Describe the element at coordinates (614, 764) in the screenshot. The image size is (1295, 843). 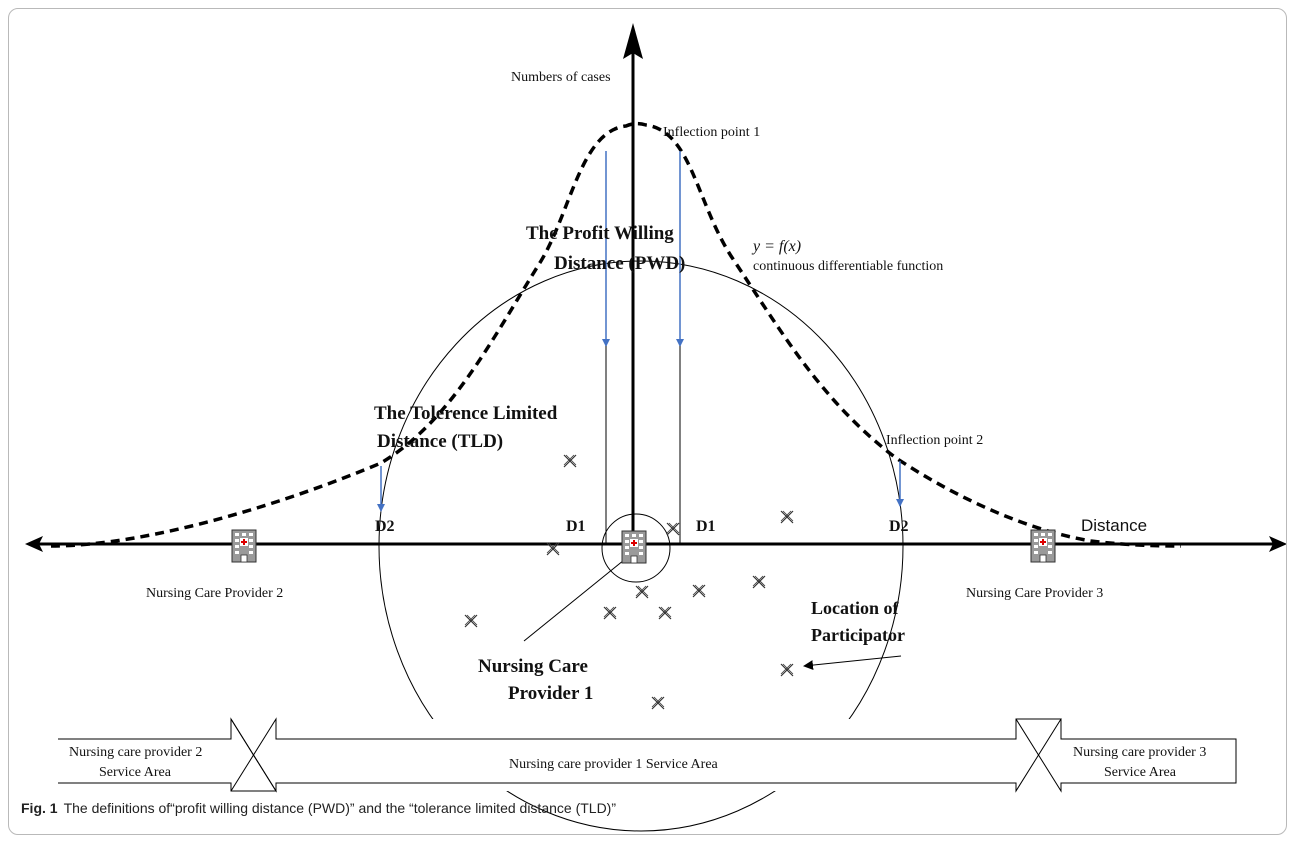
I see `service-area-1-label: Nursing care provider 1 Service Area` at that location.